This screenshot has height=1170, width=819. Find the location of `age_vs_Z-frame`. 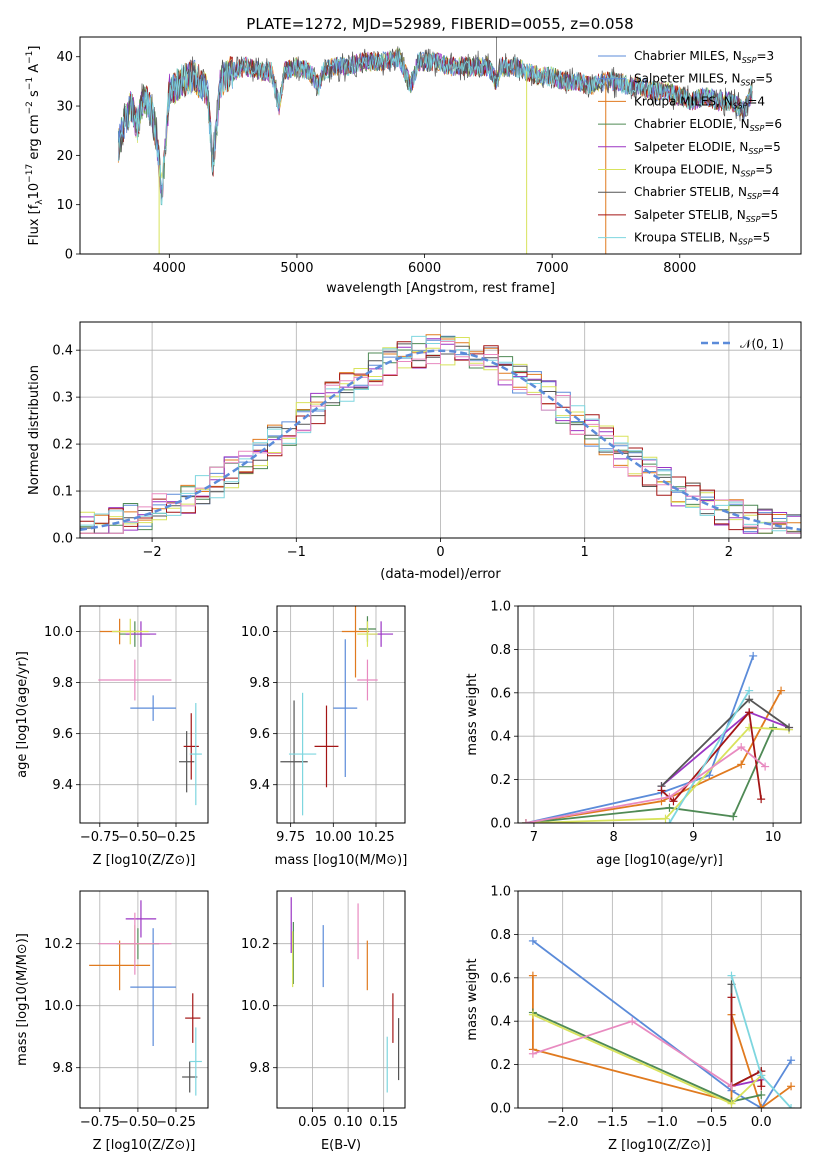

age_vs_Z-frame is located at coordinates (144, 714).